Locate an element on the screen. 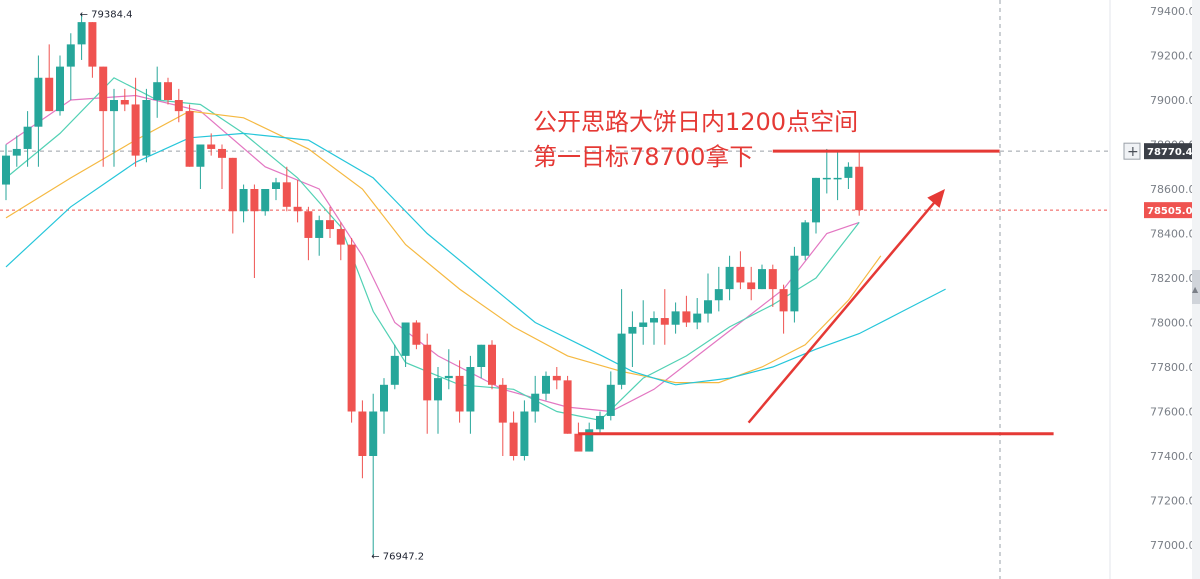  low-price-label: ← 76947.2 is located at coordinates (397, 557).